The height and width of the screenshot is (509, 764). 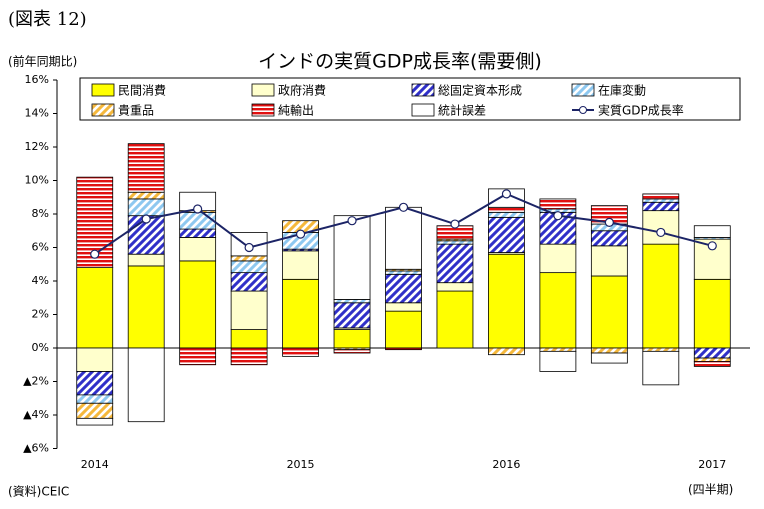 I want to click on legend-label: 純輸出, so click(x=296, y=110).